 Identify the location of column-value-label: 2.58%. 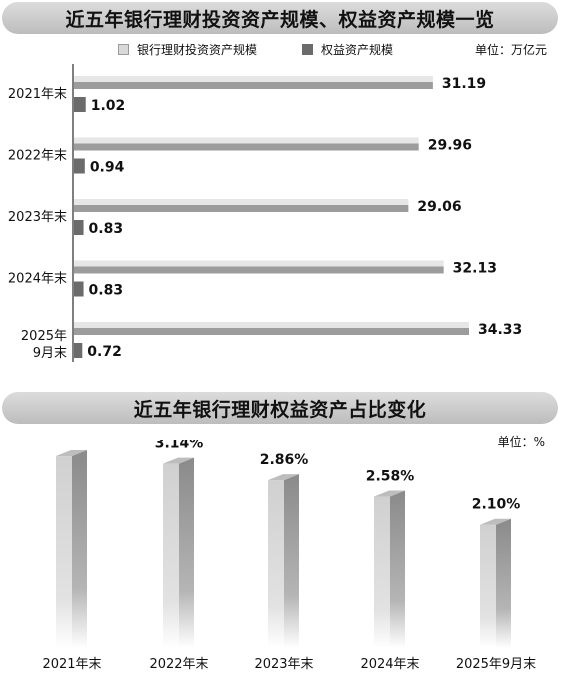
(390, 477).